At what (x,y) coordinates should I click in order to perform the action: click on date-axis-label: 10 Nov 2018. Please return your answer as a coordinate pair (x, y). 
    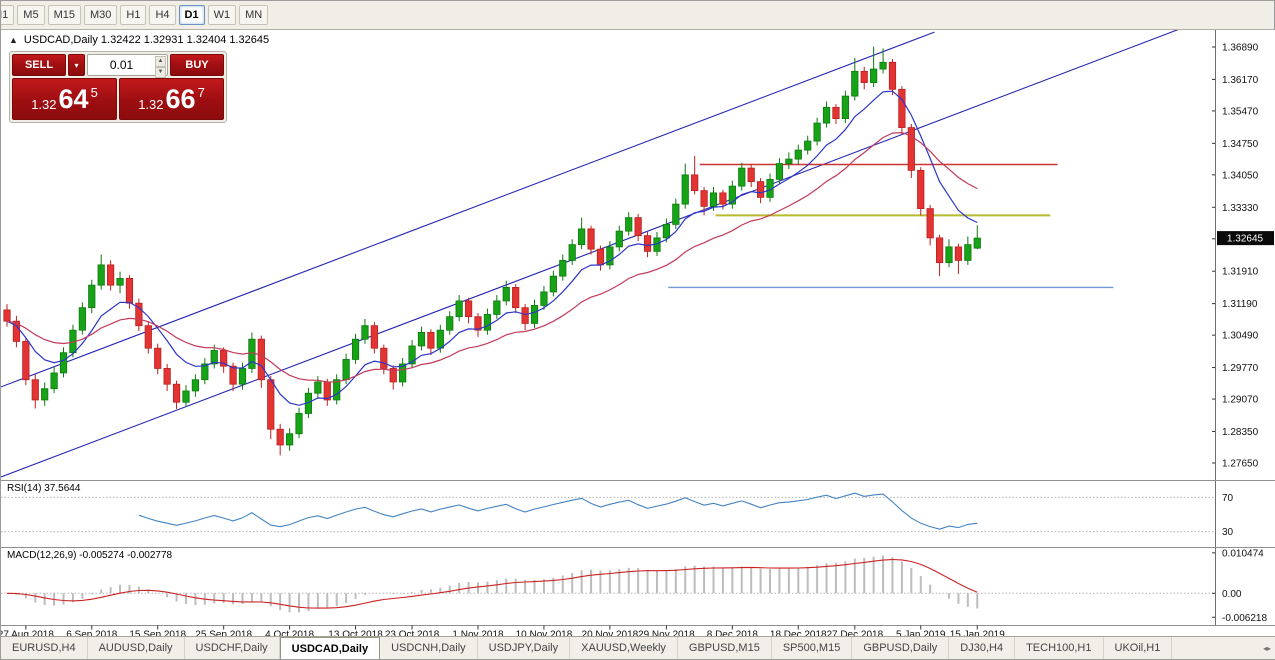
    Looking at the image, I should click on (544, 634).